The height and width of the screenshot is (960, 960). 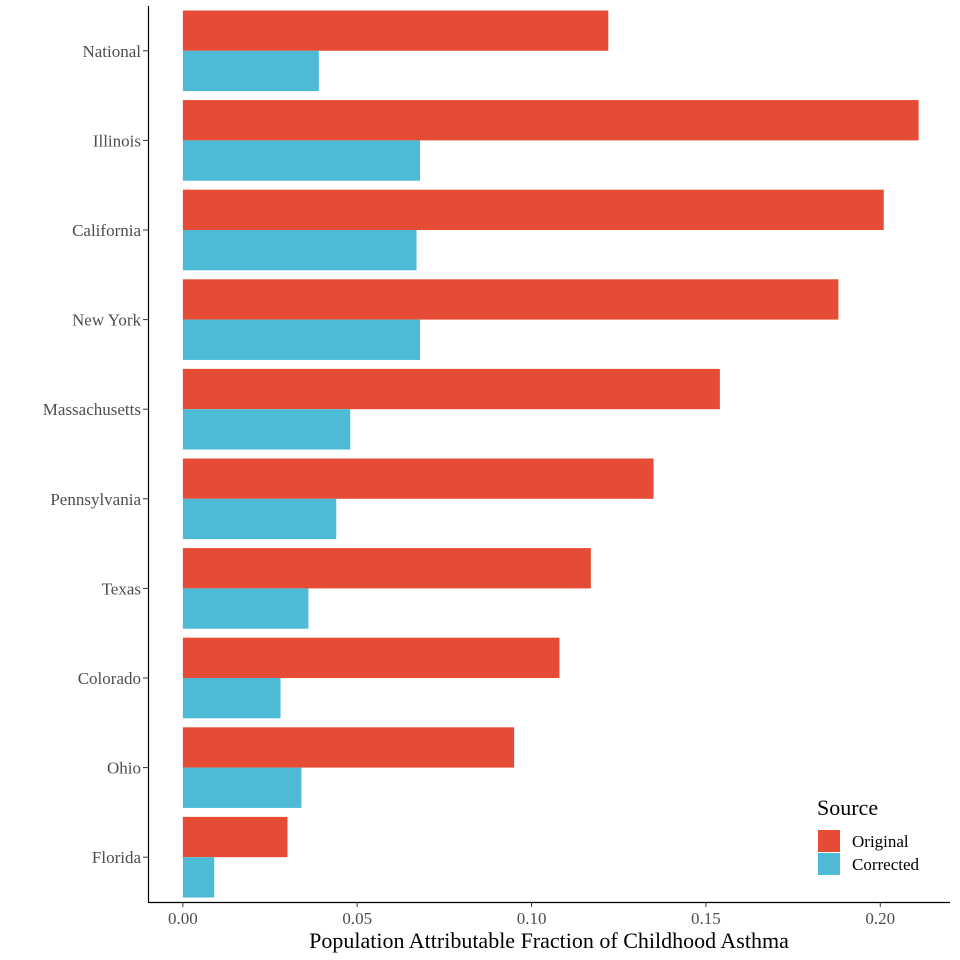 I want to click on bar-texas-original, so click(x=386, y=568).